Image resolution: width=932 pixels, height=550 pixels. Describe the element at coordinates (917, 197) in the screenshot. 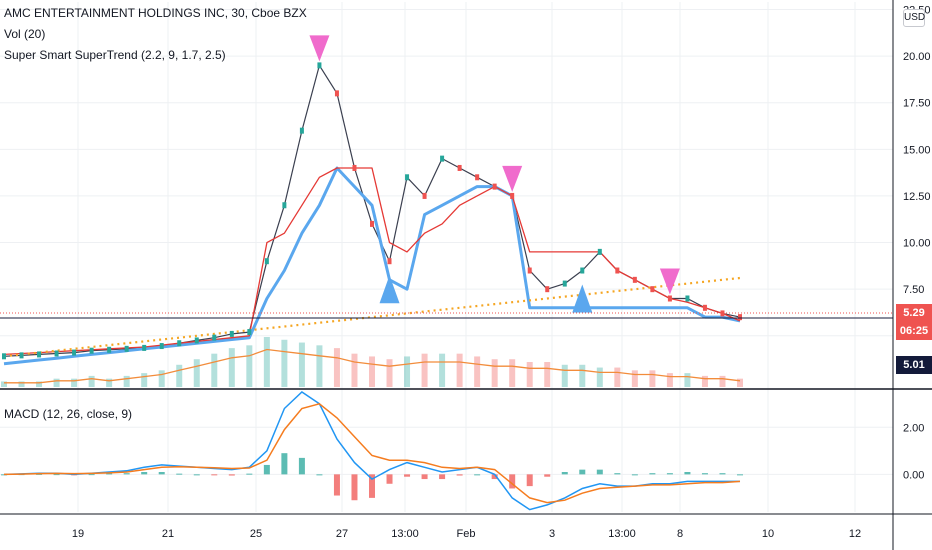

I see `y-tick-label: 12.50` at that location.